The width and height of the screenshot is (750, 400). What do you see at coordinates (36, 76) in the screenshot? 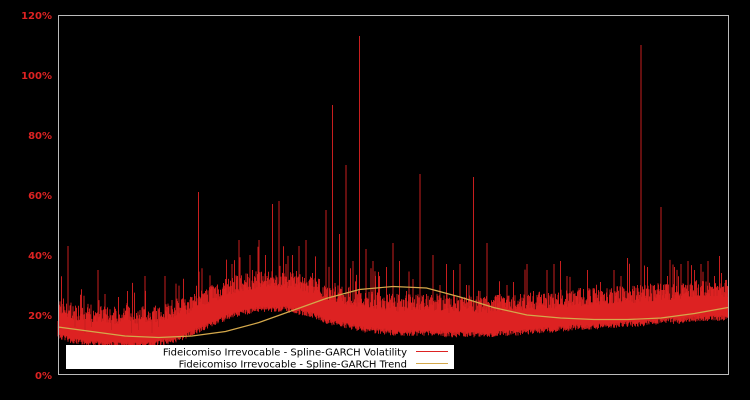
I see `y-tick-label: 100%` at bounding box center [36, 76].